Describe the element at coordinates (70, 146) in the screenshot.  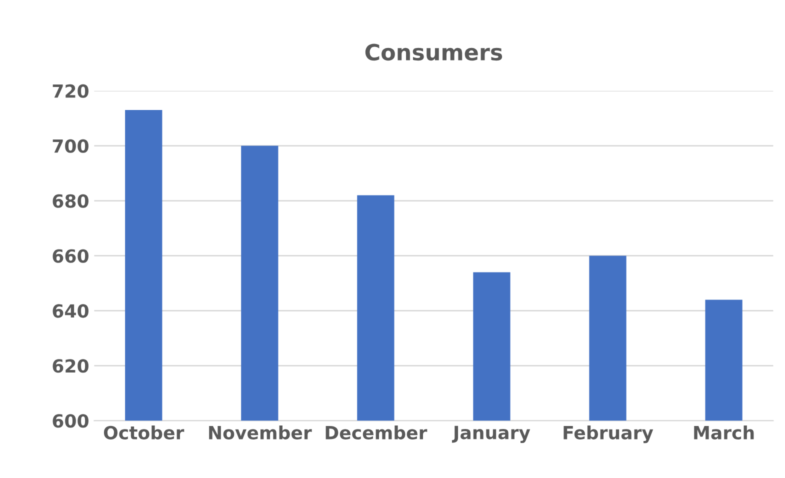
I see `y-tick-label: 700` at that location.